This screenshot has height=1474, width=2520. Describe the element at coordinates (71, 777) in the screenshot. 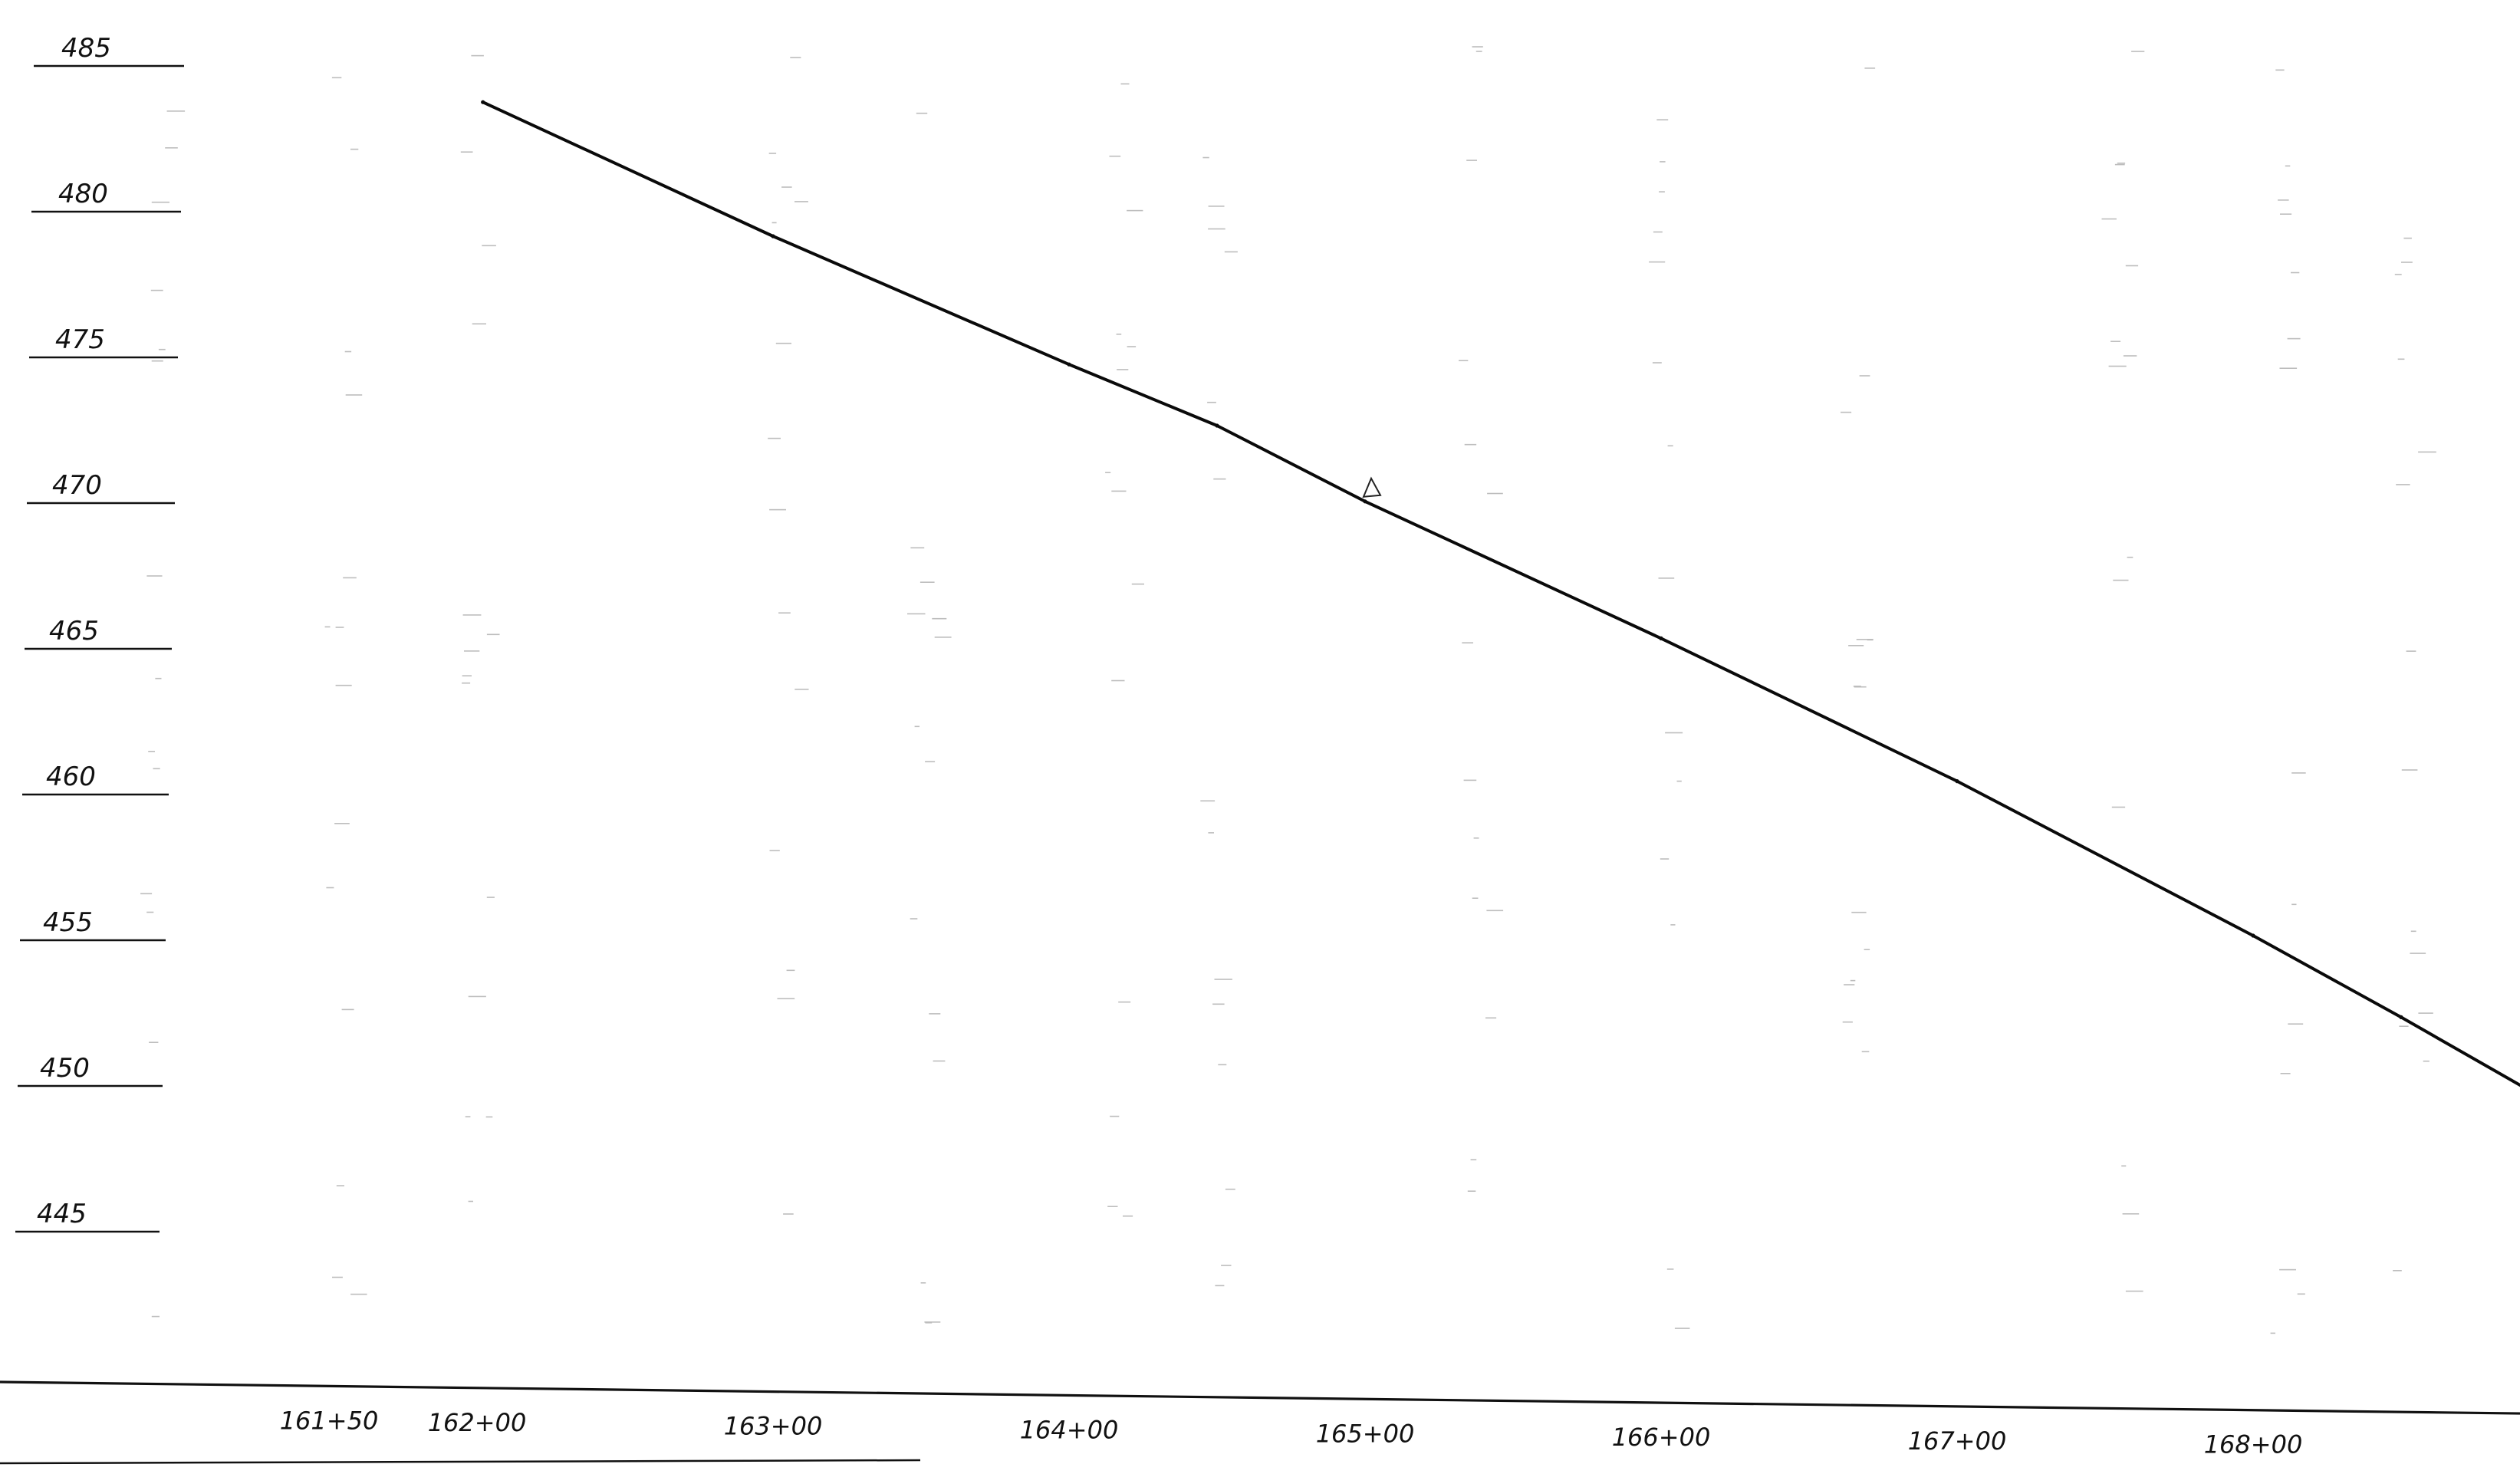

I see `elevation-tick-label: 460` at that location.